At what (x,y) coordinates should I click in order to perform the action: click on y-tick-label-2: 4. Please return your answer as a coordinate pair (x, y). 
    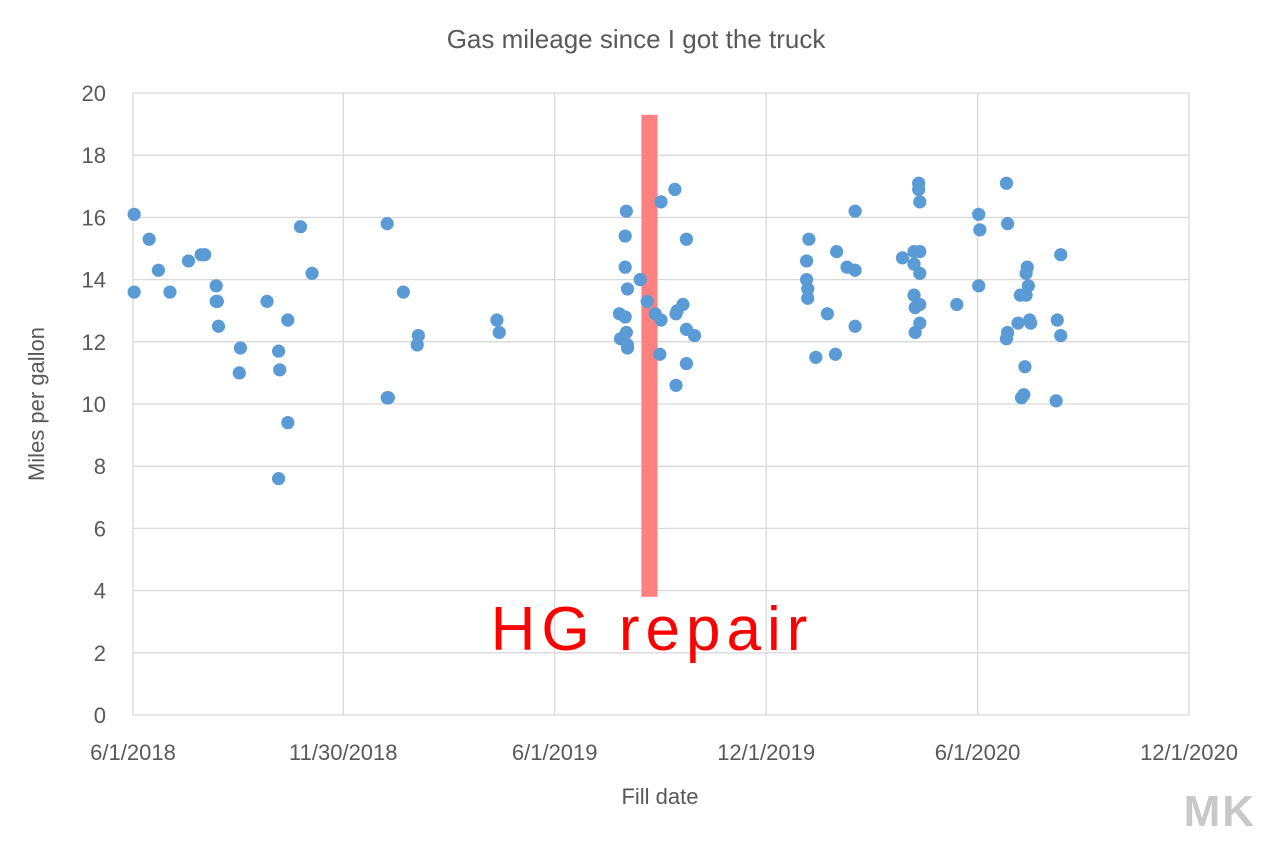
    Looking at the image, I should click on (100, 591).